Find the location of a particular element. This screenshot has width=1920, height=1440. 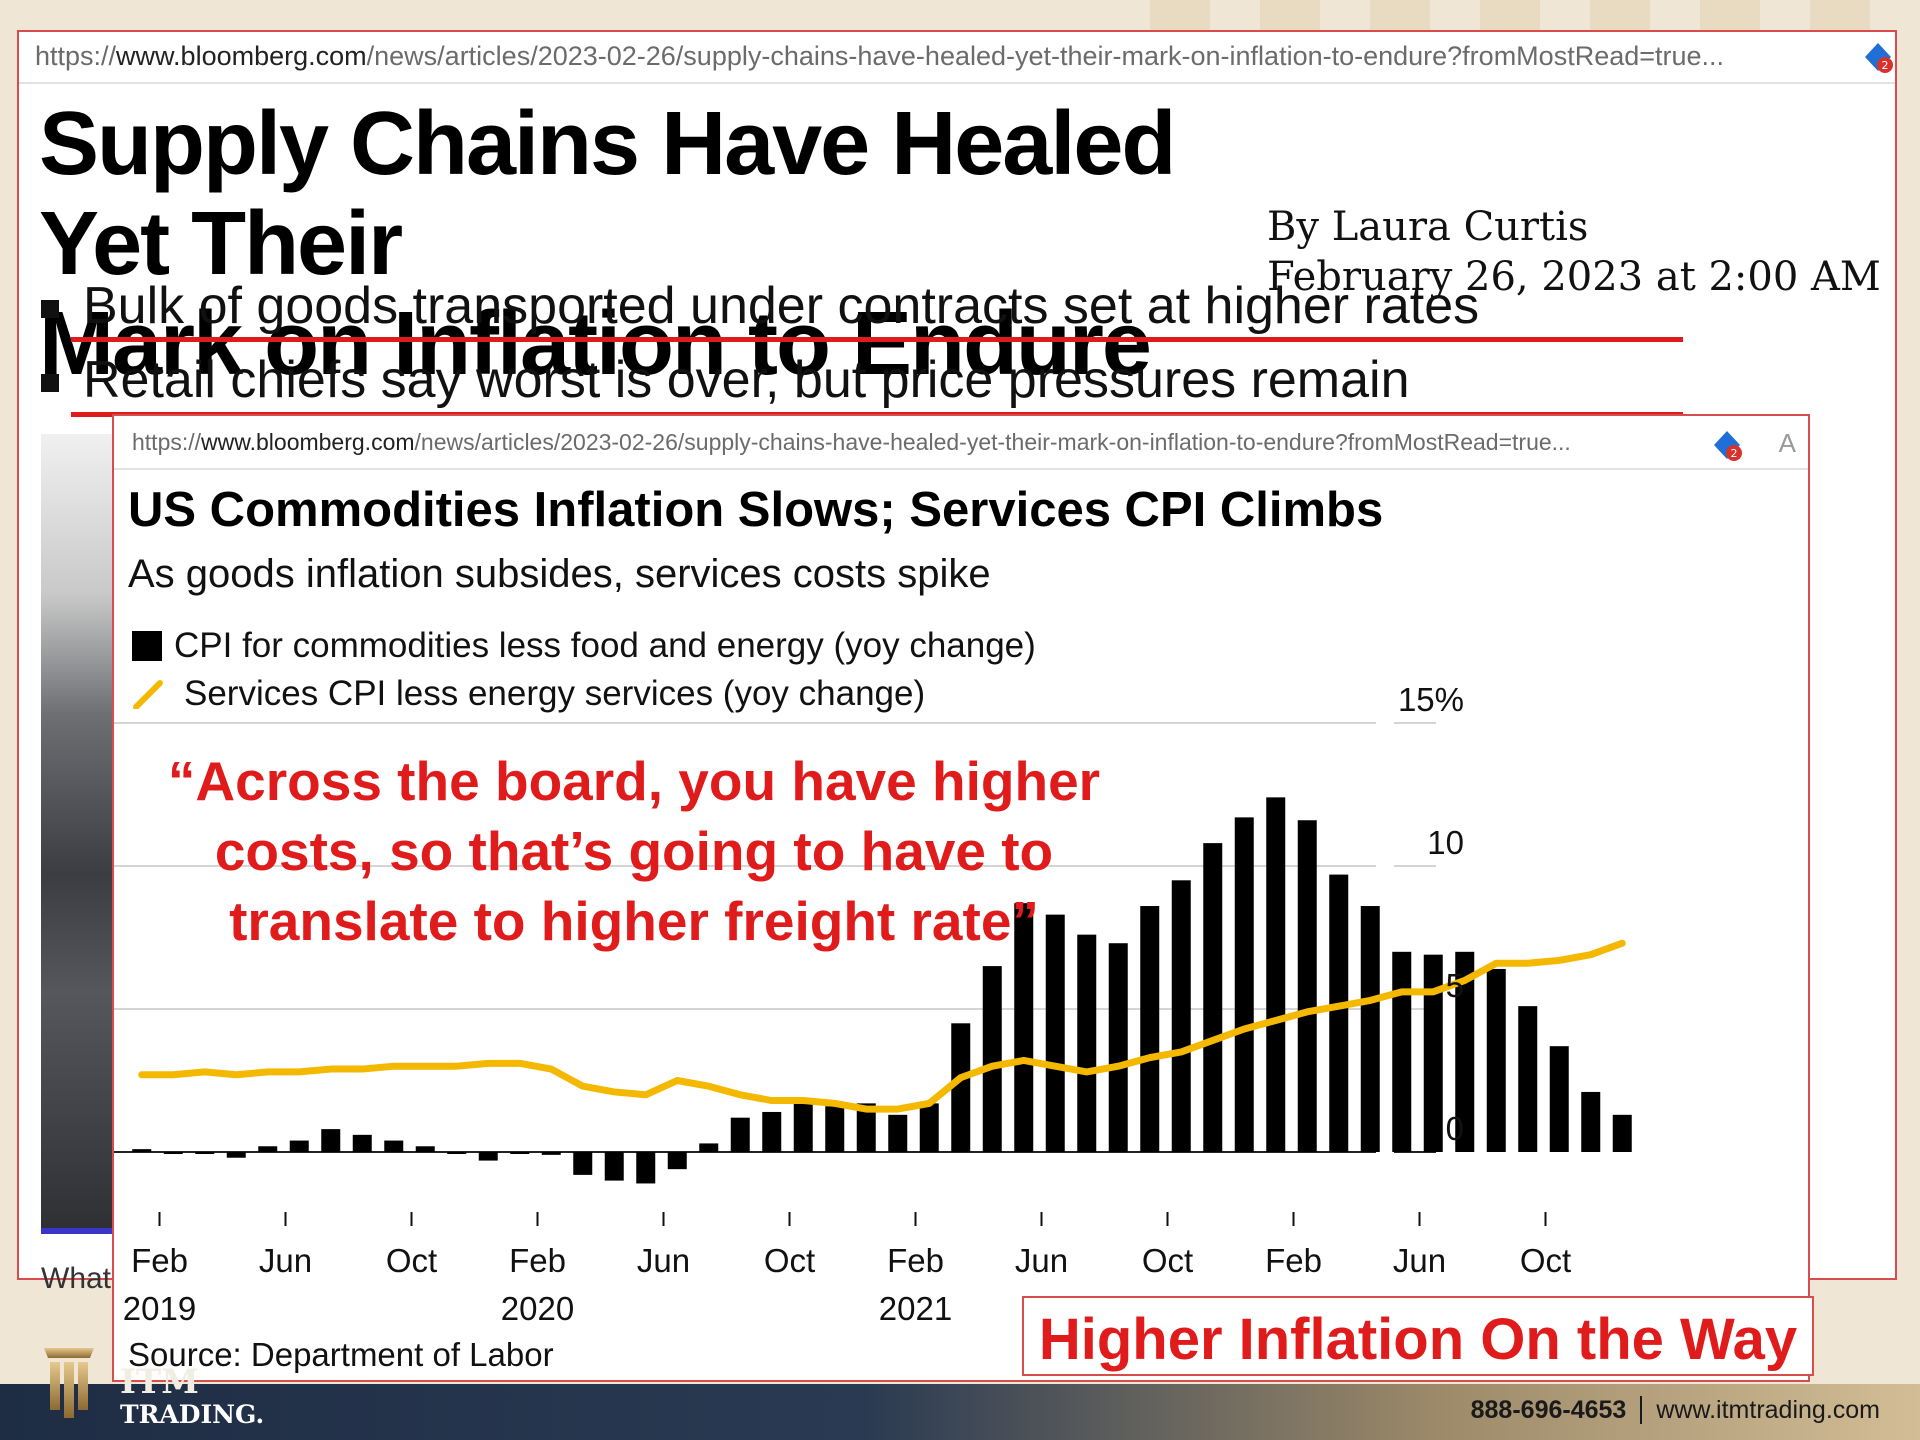

logo-wordmark: ITM is located at coordinates (159, 1382).